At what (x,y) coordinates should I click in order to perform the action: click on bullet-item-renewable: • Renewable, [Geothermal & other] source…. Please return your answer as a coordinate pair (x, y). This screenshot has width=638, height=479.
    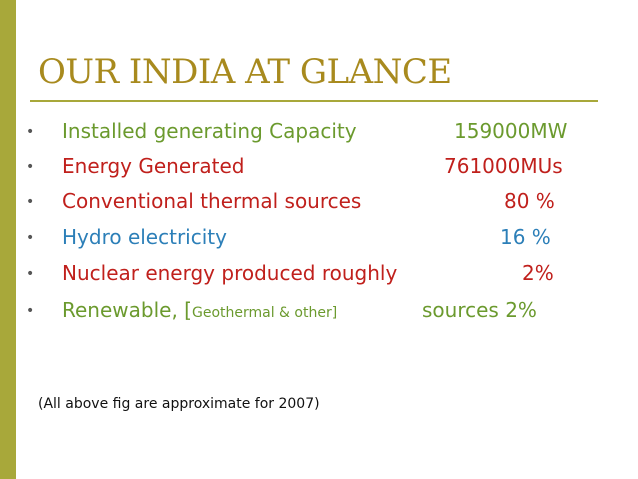
    Looking at the image, I should click on (326, 310).